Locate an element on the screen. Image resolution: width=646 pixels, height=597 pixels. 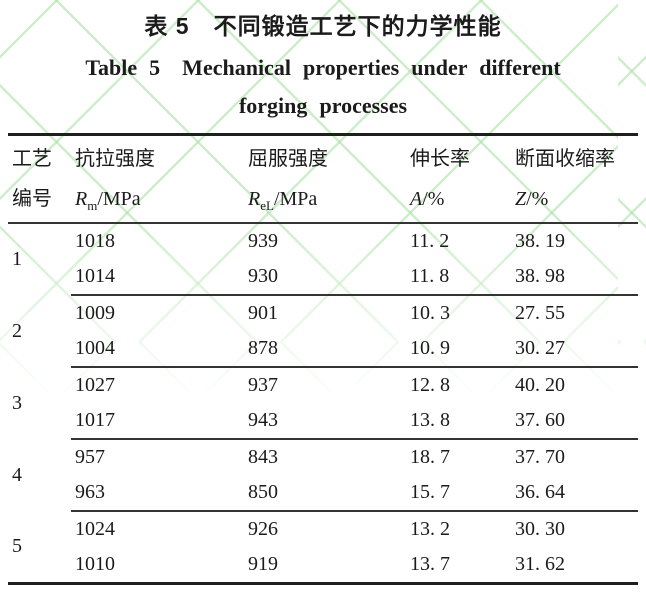
rel-cell: 930 is located at coordinates (325, 277).